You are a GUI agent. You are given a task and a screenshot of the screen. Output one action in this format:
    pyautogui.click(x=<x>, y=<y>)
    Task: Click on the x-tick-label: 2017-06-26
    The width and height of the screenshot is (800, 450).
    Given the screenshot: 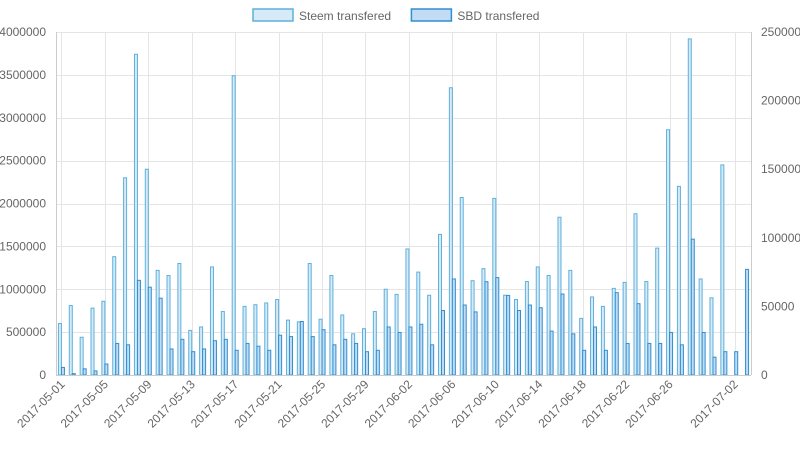 What is the action you would take?
    pyautogui.click(x=649, y=404)
    